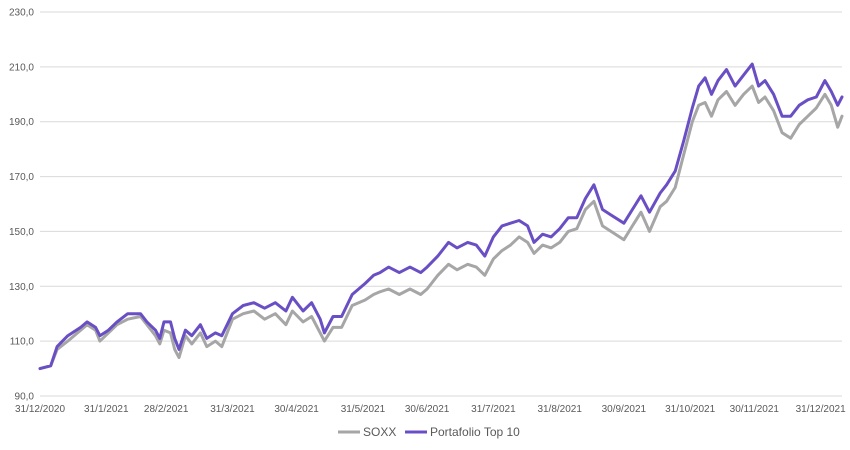  Describe the element at coordinates (25, 397) in the screenshot. I see `y-tick-label: 90,0` at that location.